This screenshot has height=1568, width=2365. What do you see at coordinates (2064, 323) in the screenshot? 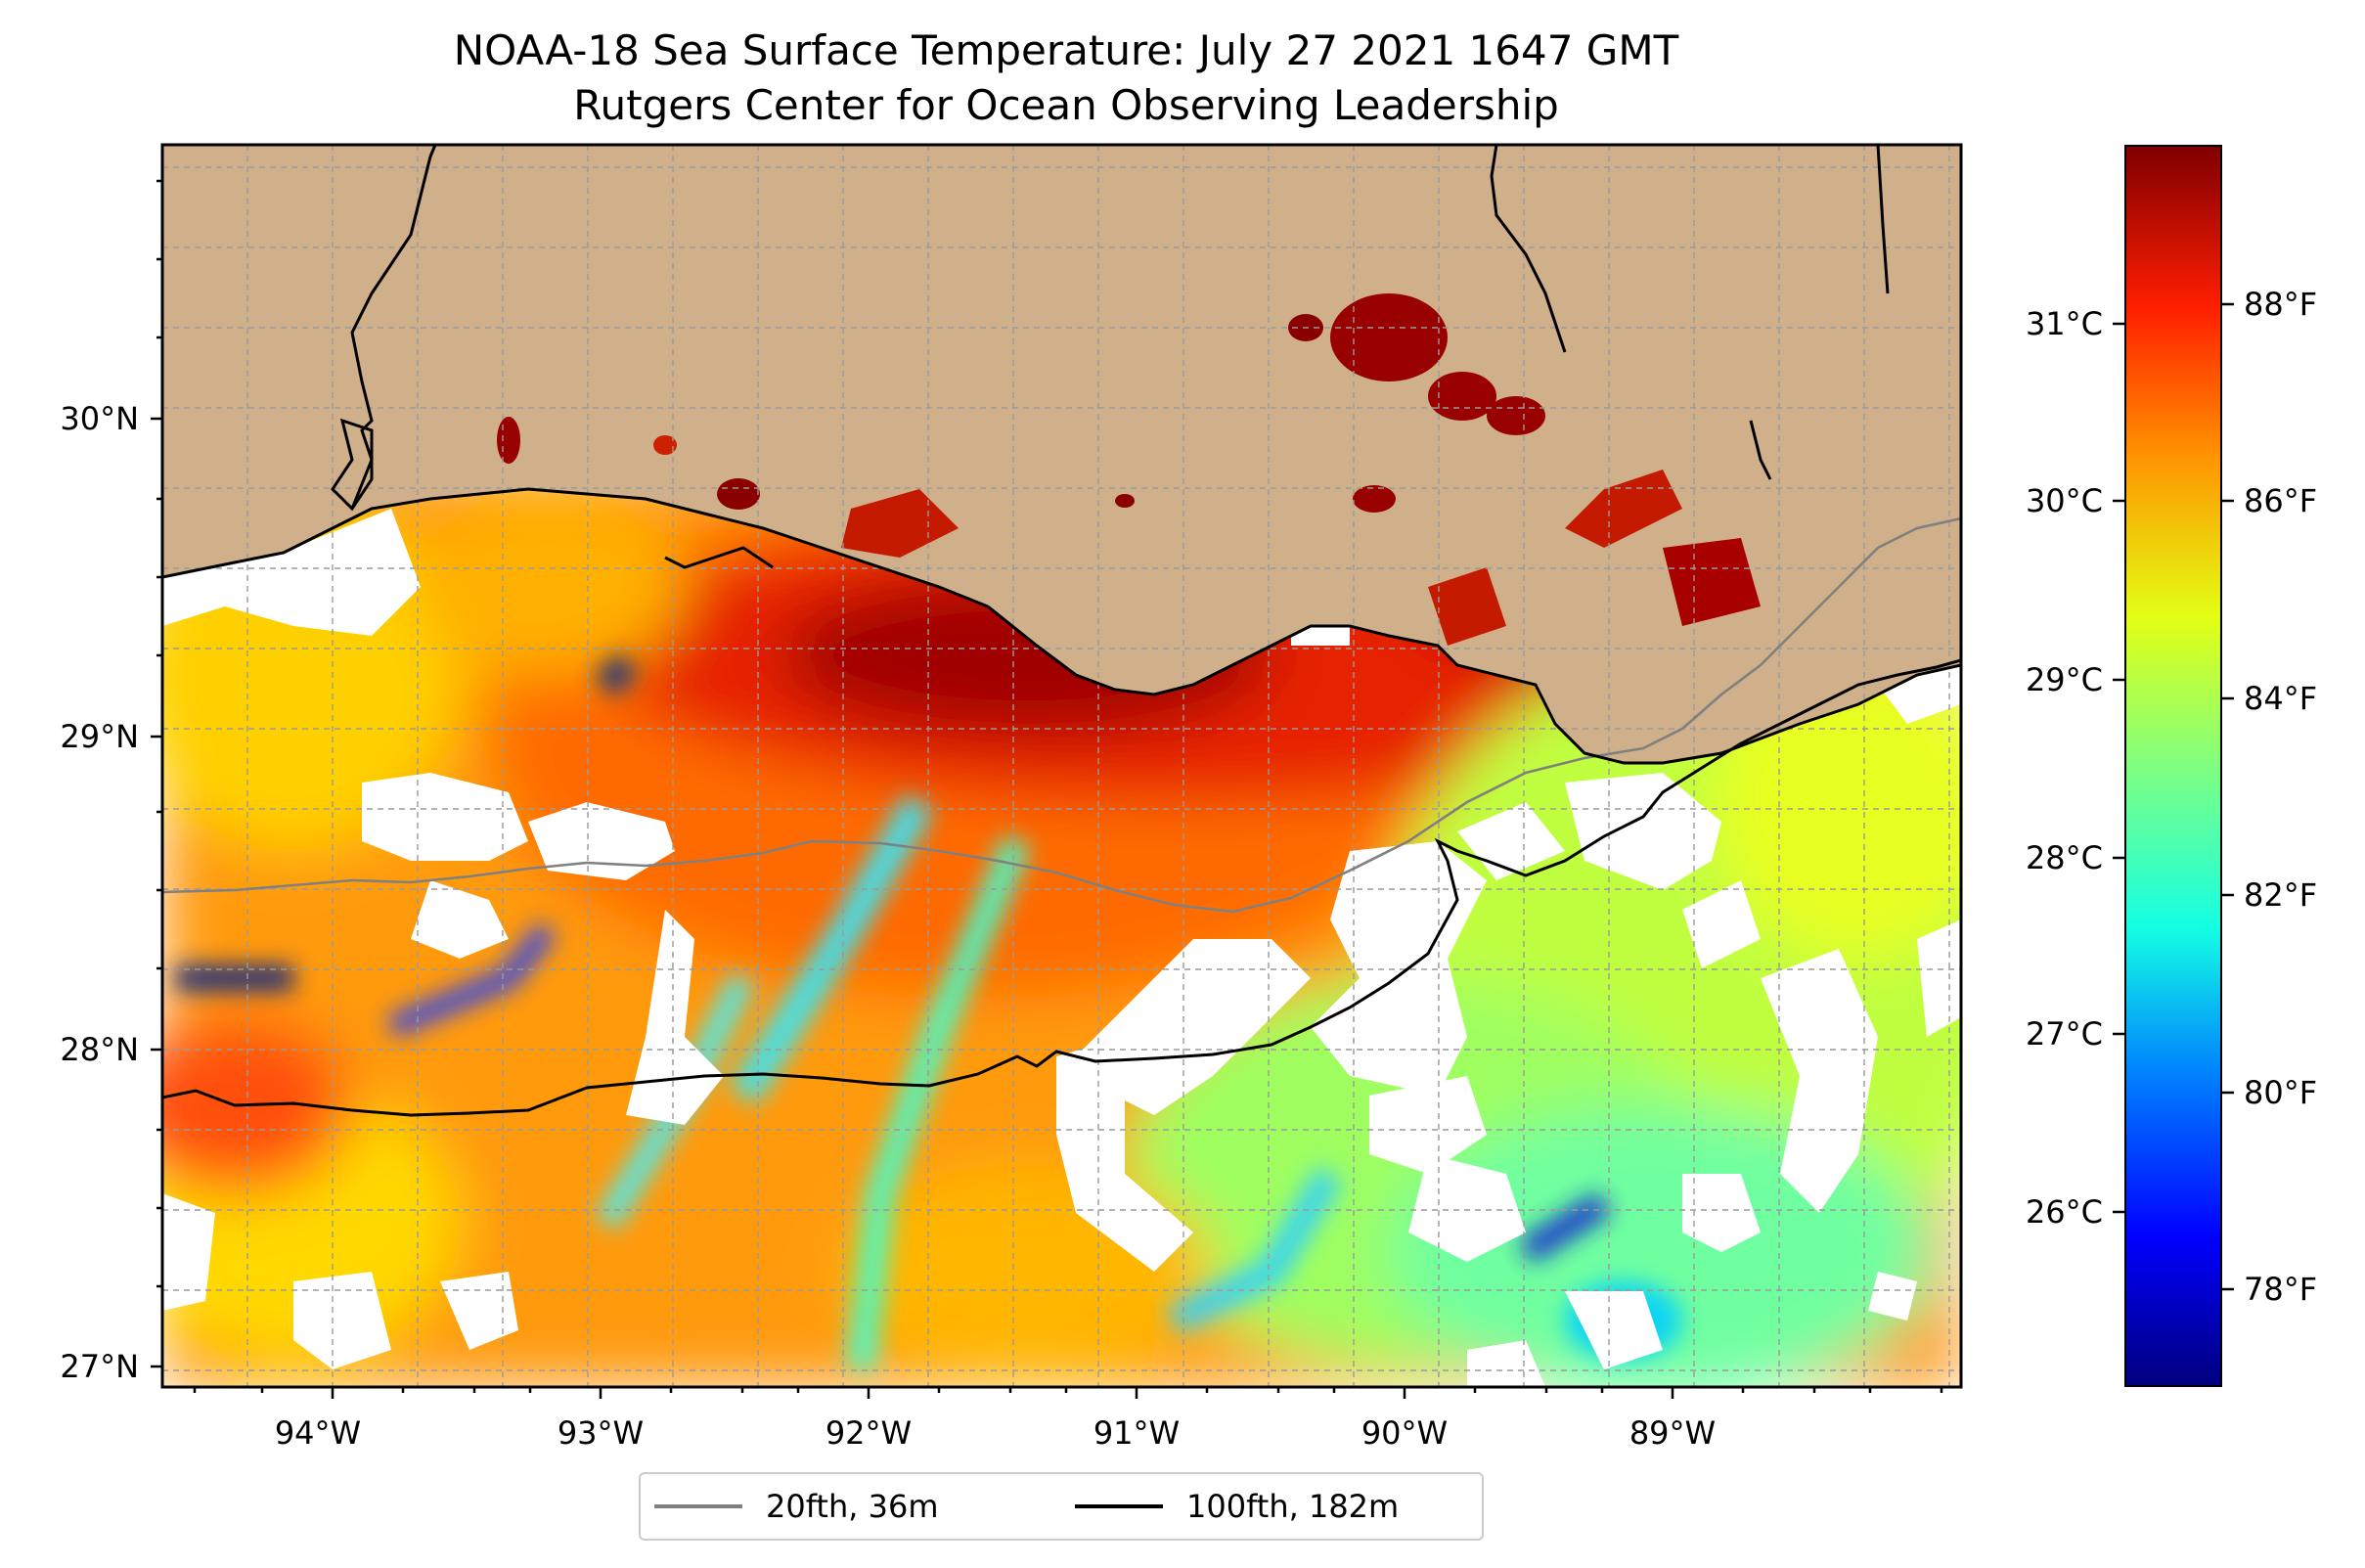
I see `colorbar-label-31c: 31°C` at bounding box center [2064, 323].